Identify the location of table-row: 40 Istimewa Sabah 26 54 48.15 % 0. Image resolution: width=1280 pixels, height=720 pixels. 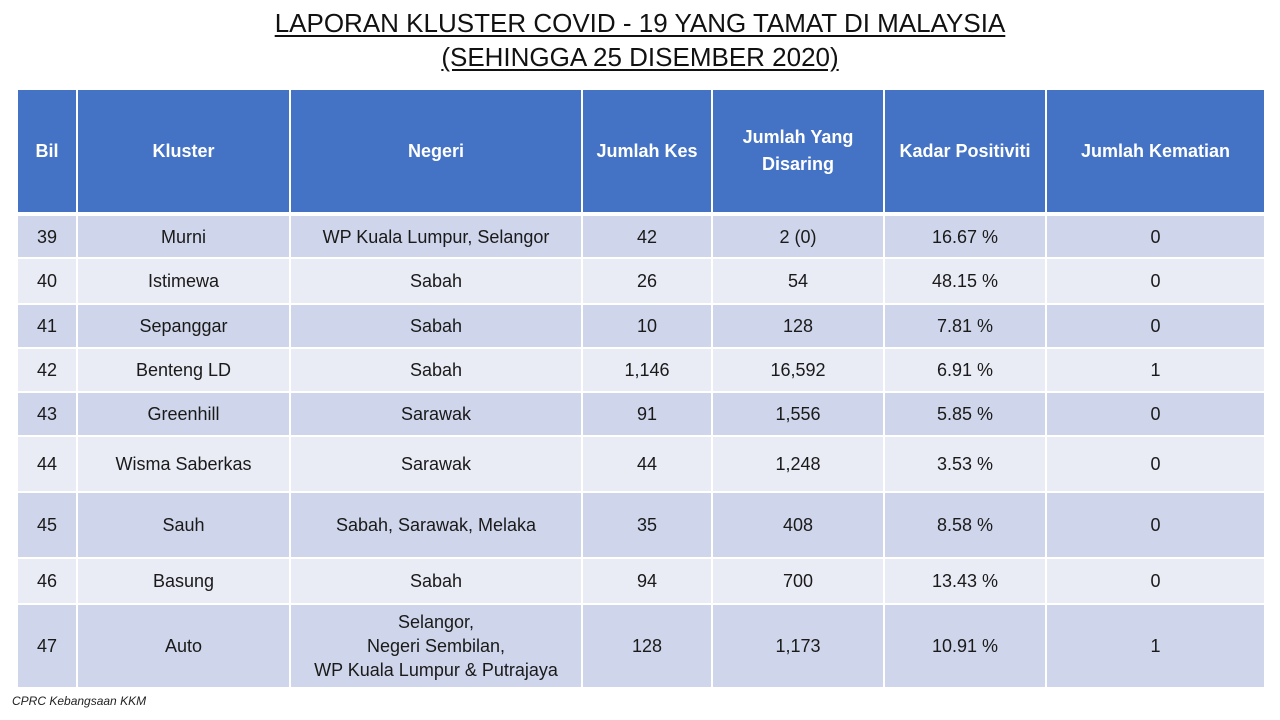
(641, 281).